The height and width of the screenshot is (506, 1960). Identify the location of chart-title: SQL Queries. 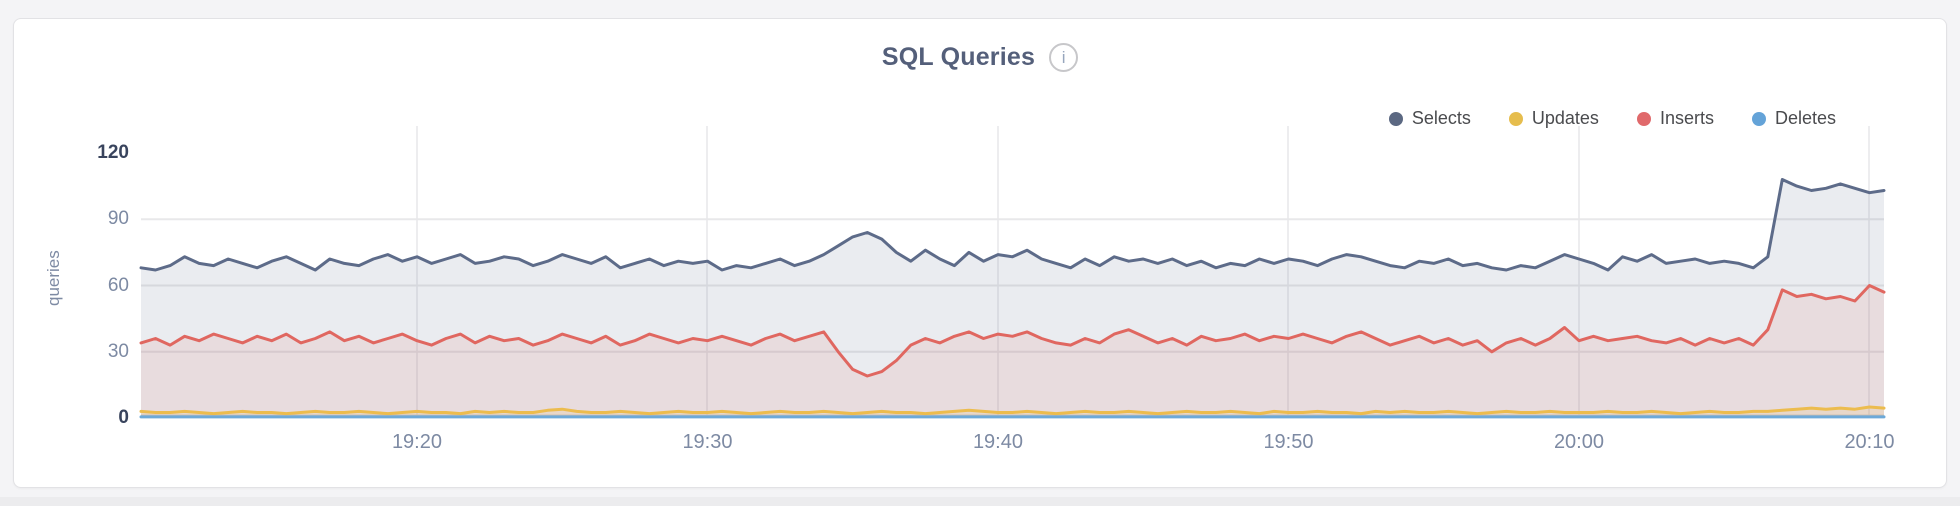
(958, 57).